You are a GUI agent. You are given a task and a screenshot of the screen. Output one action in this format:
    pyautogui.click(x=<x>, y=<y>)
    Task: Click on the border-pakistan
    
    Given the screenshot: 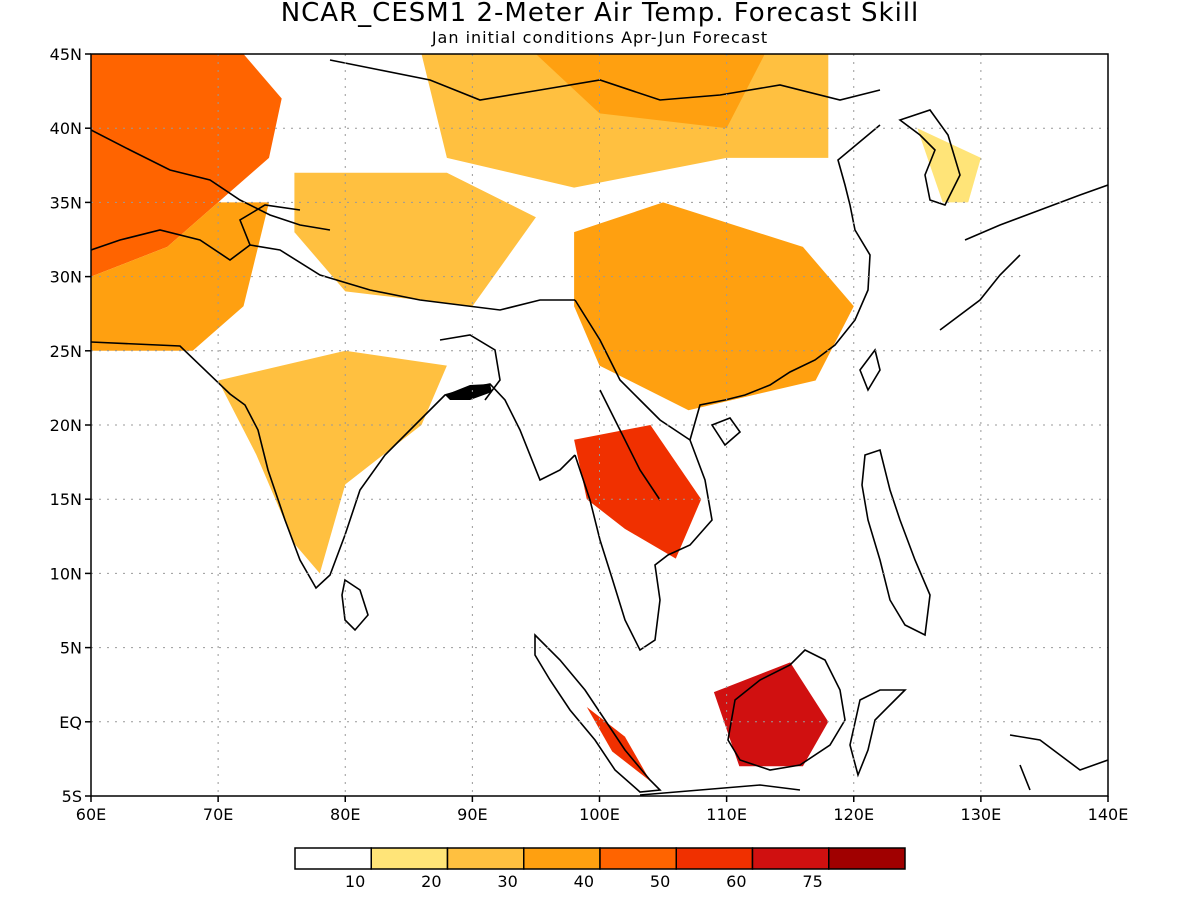 What is the action you would take?
    pyautogui.click(x=196, y=232)
    